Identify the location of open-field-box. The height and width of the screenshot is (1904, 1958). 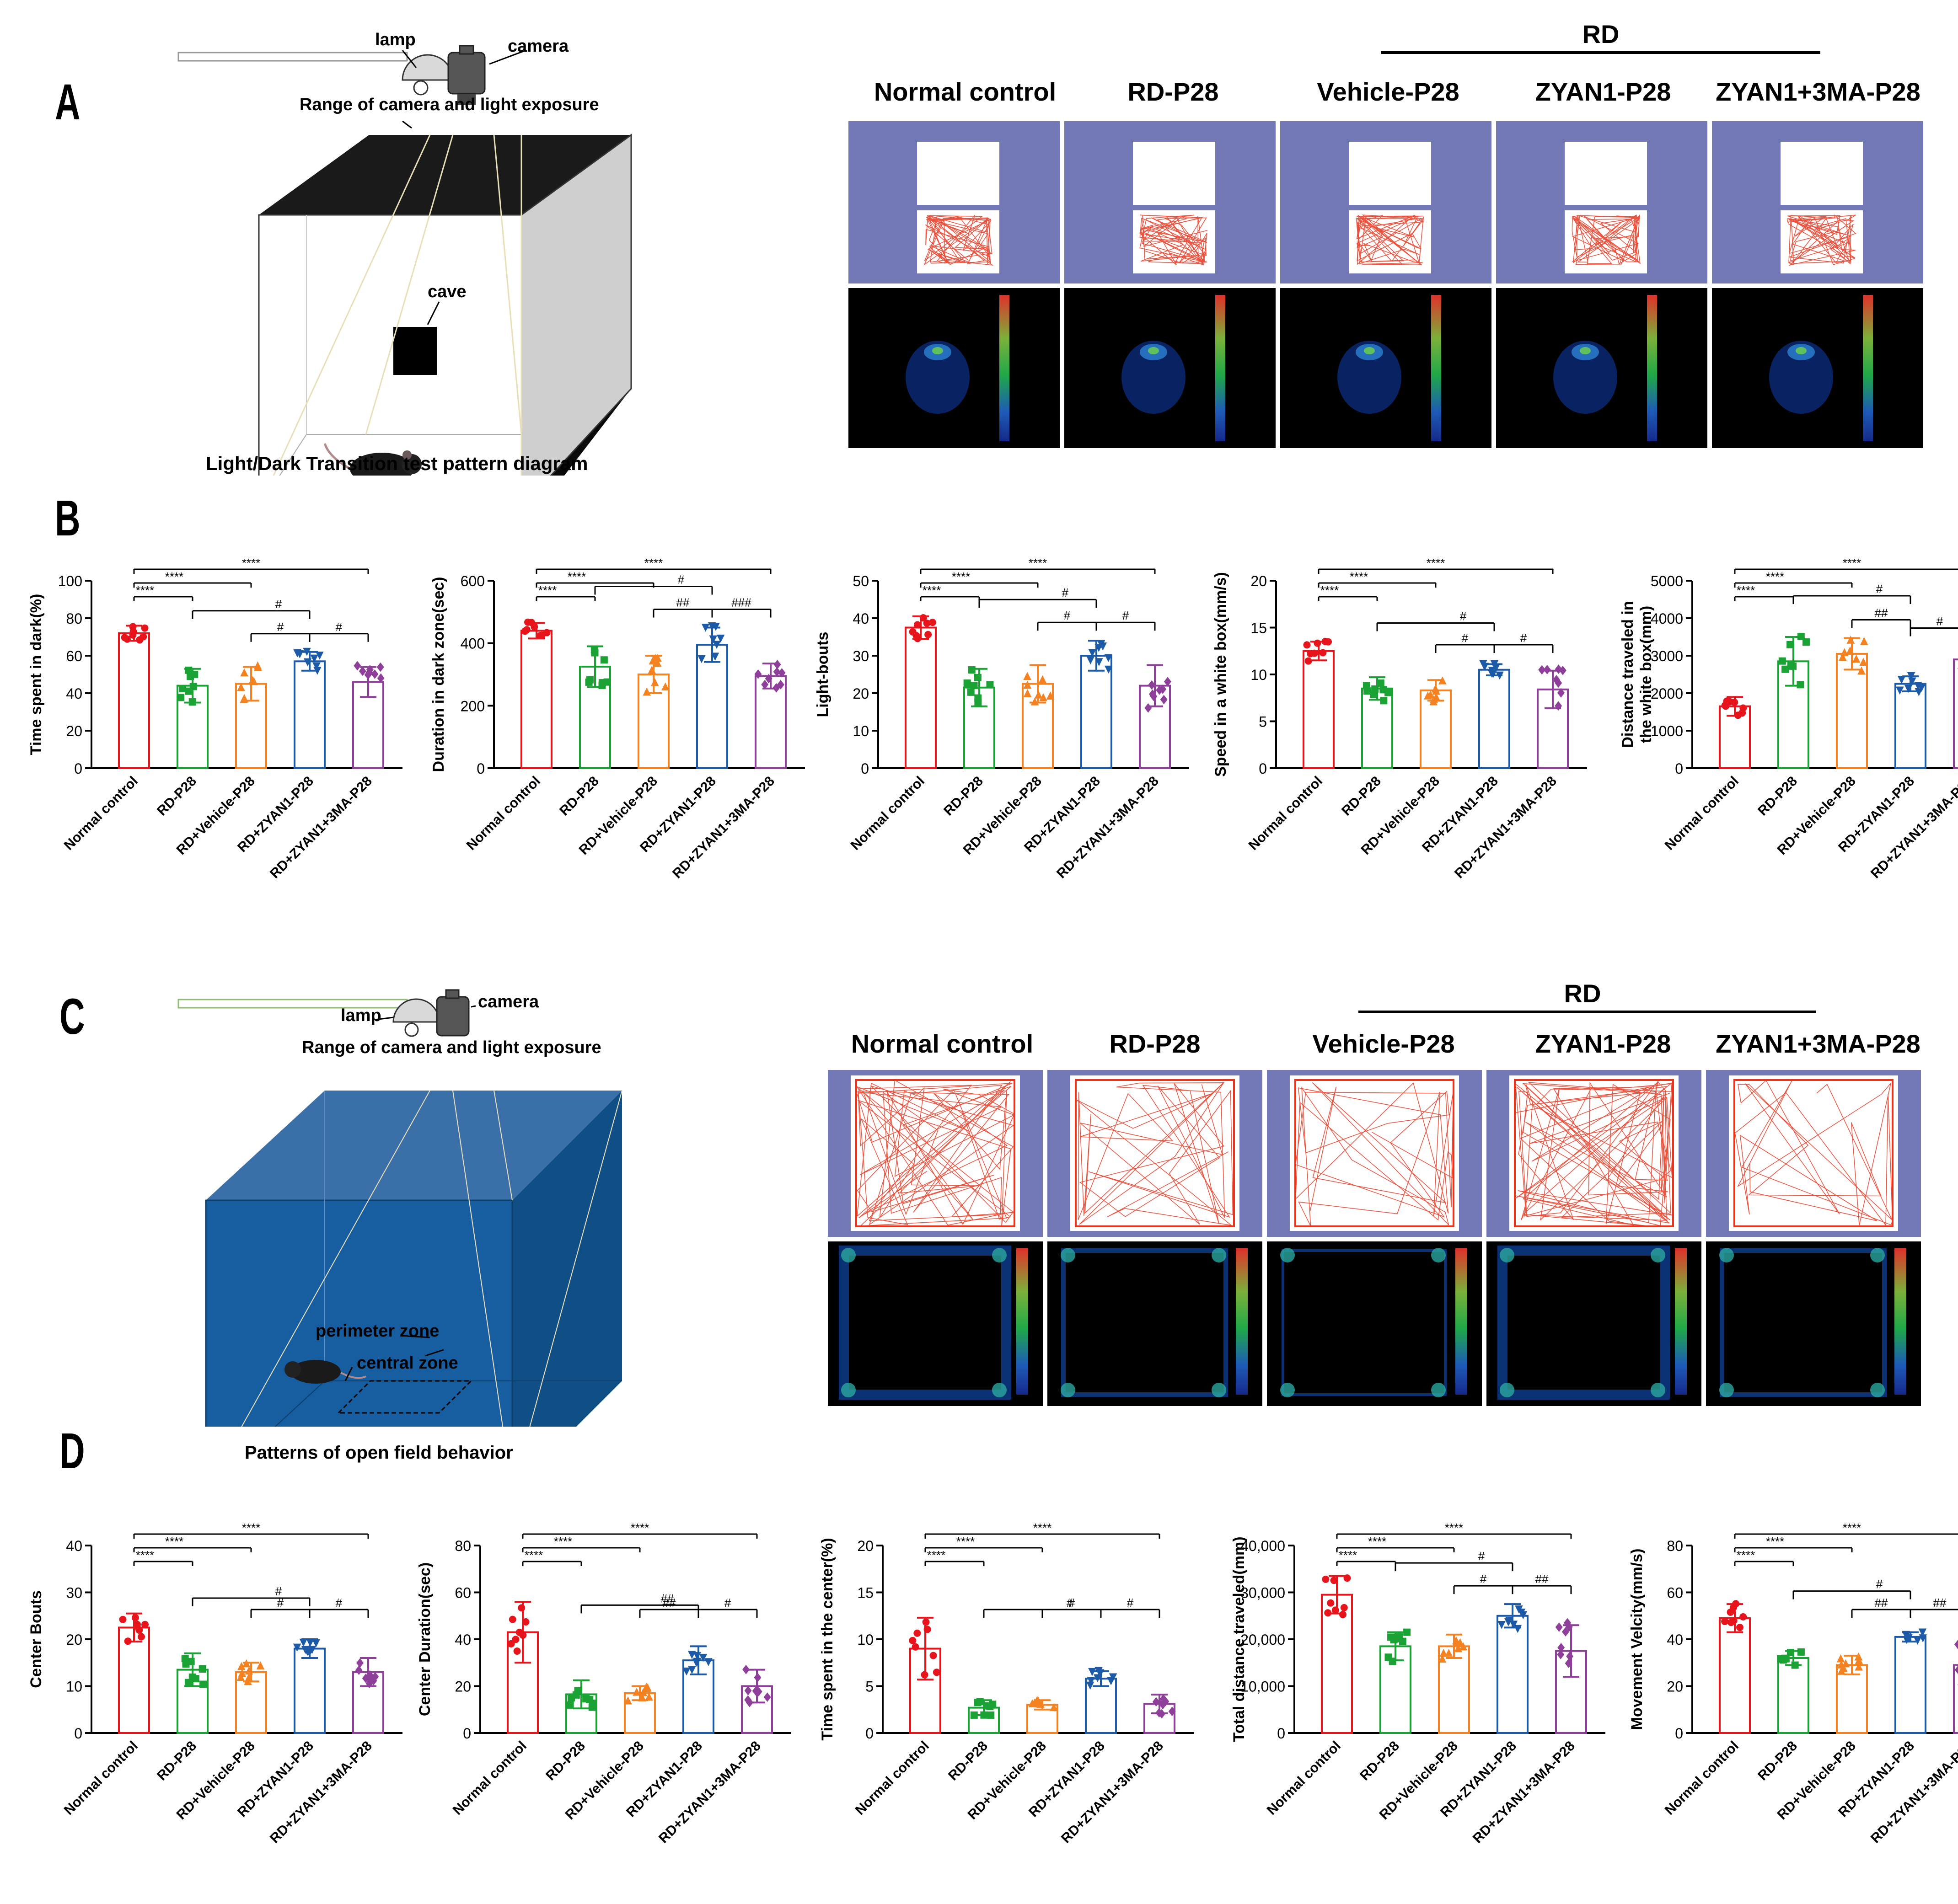
(1374, 1153).